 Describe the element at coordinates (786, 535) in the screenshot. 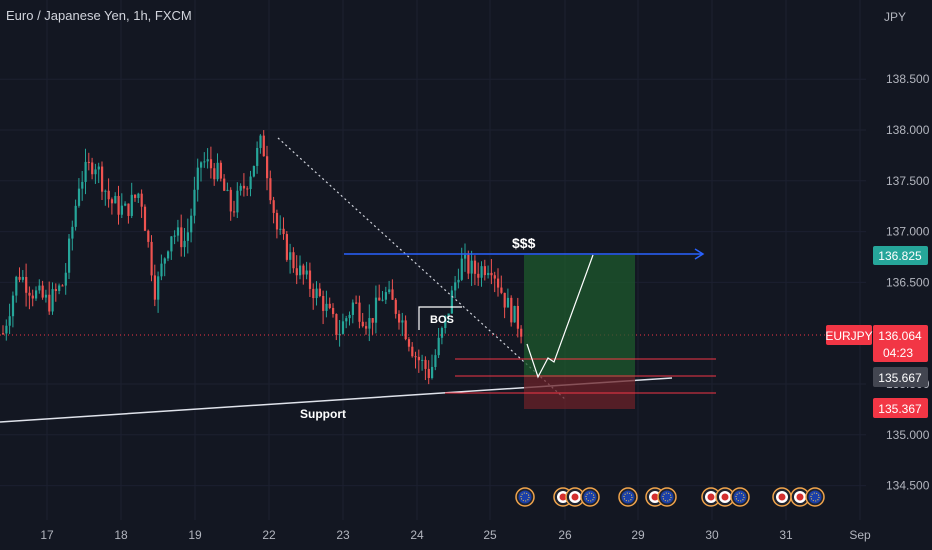

I see `time-tick-label: 31` at that location.